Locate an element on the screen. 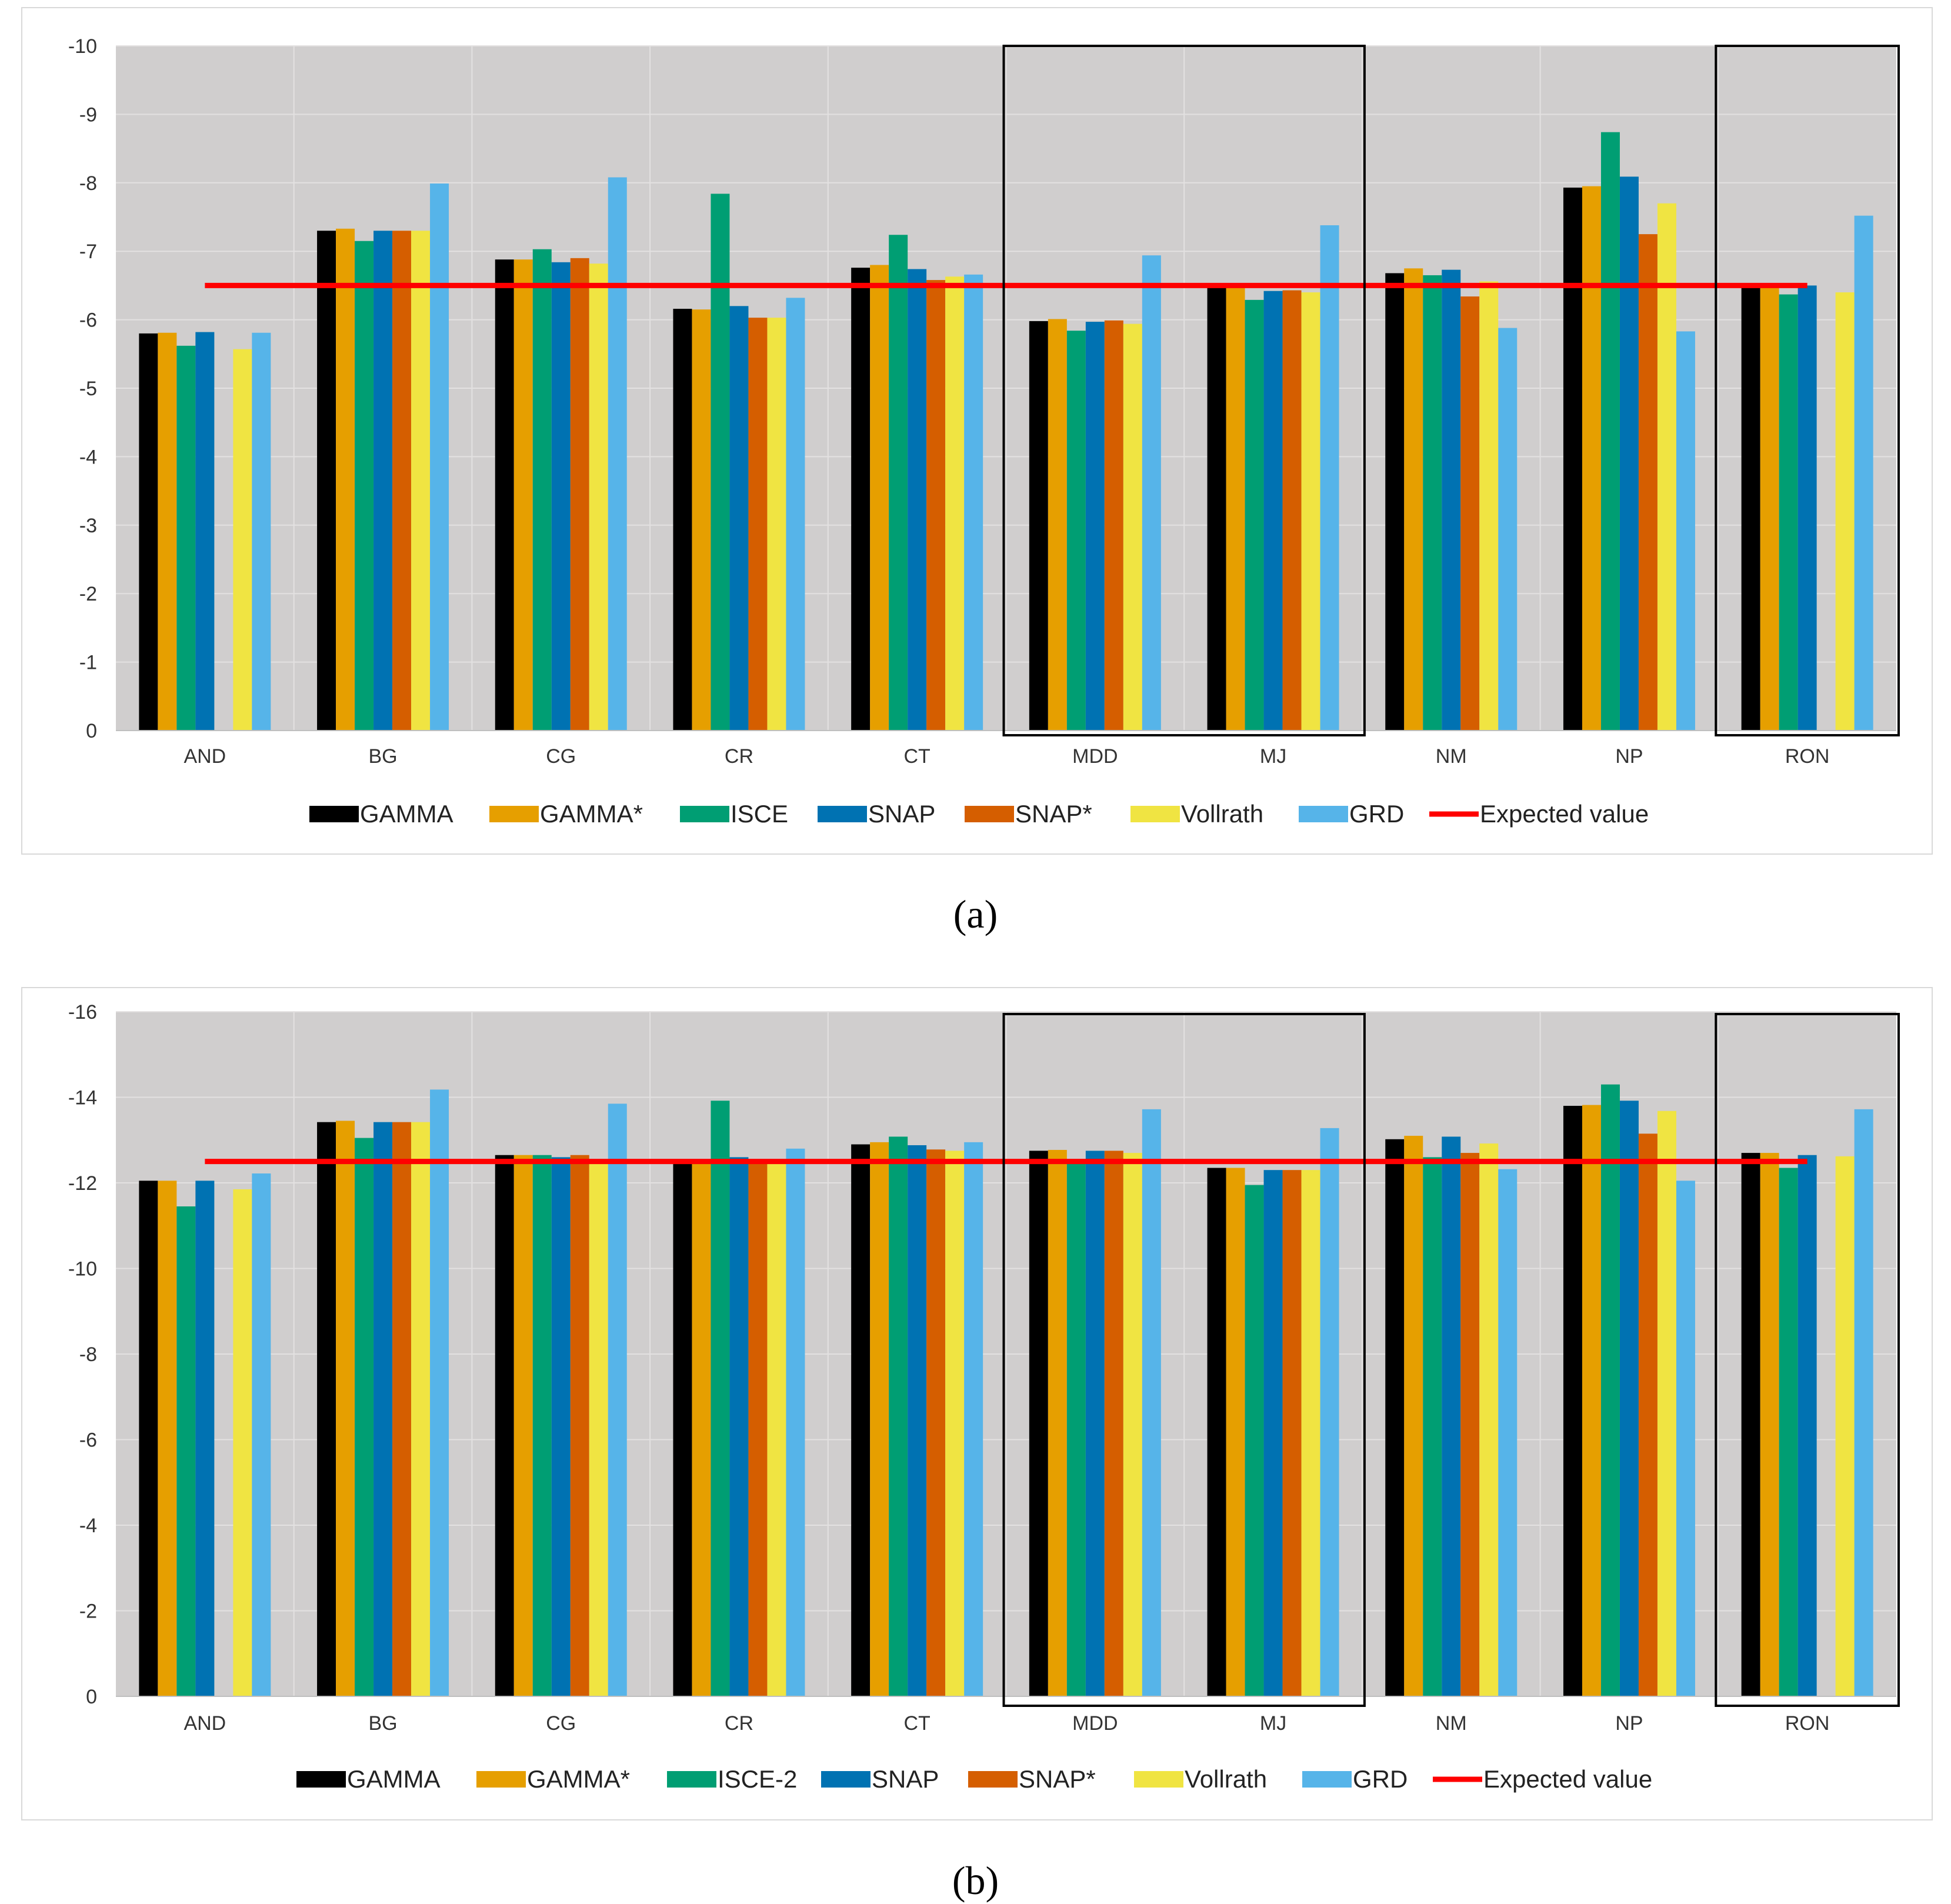 The image size is (1951, 1904). caption-b: (b) is located at coordinates (975, 1880).